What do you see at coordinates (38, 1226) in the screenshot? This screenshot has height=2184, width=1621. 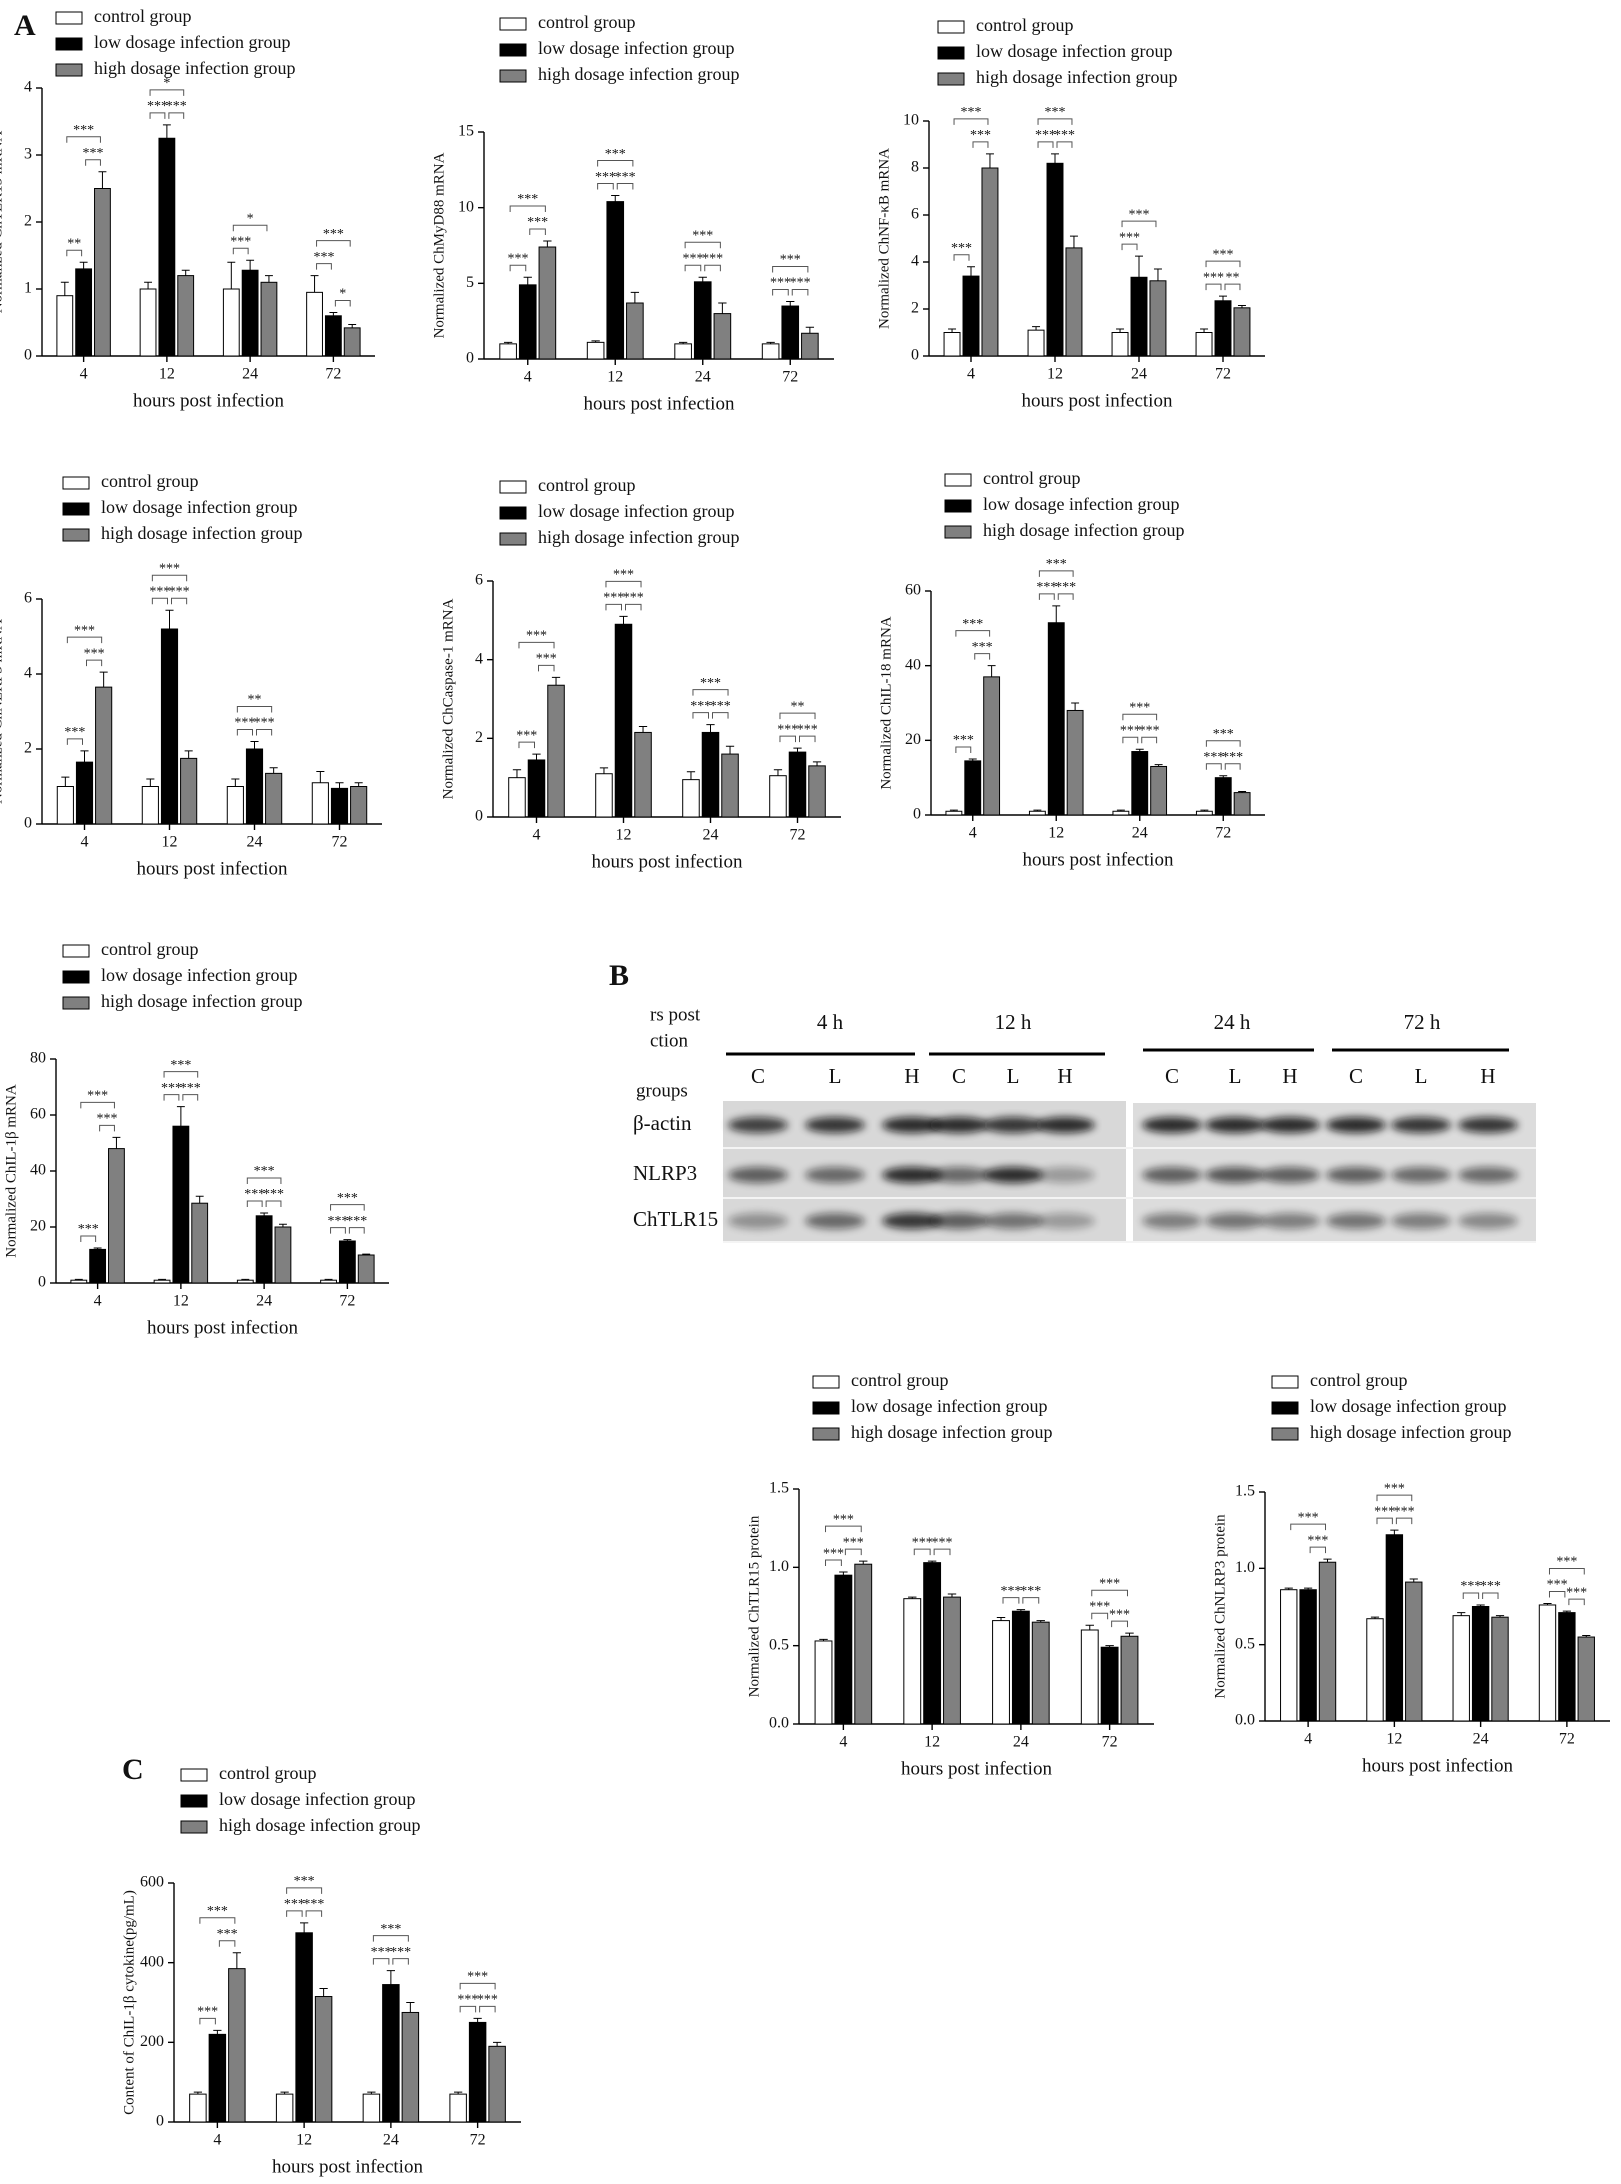 I see `y-tick-label: 20` at bounding box center [38, 1226].